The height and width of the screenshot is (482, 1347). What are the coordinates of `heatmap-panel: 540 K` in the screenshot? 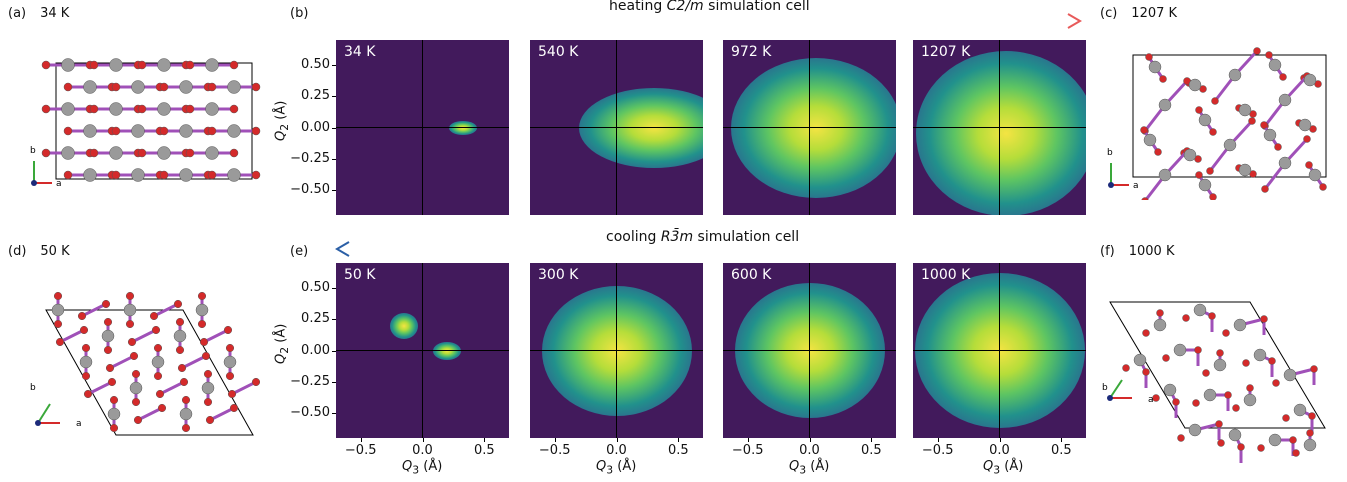 It's located at (616, 127).